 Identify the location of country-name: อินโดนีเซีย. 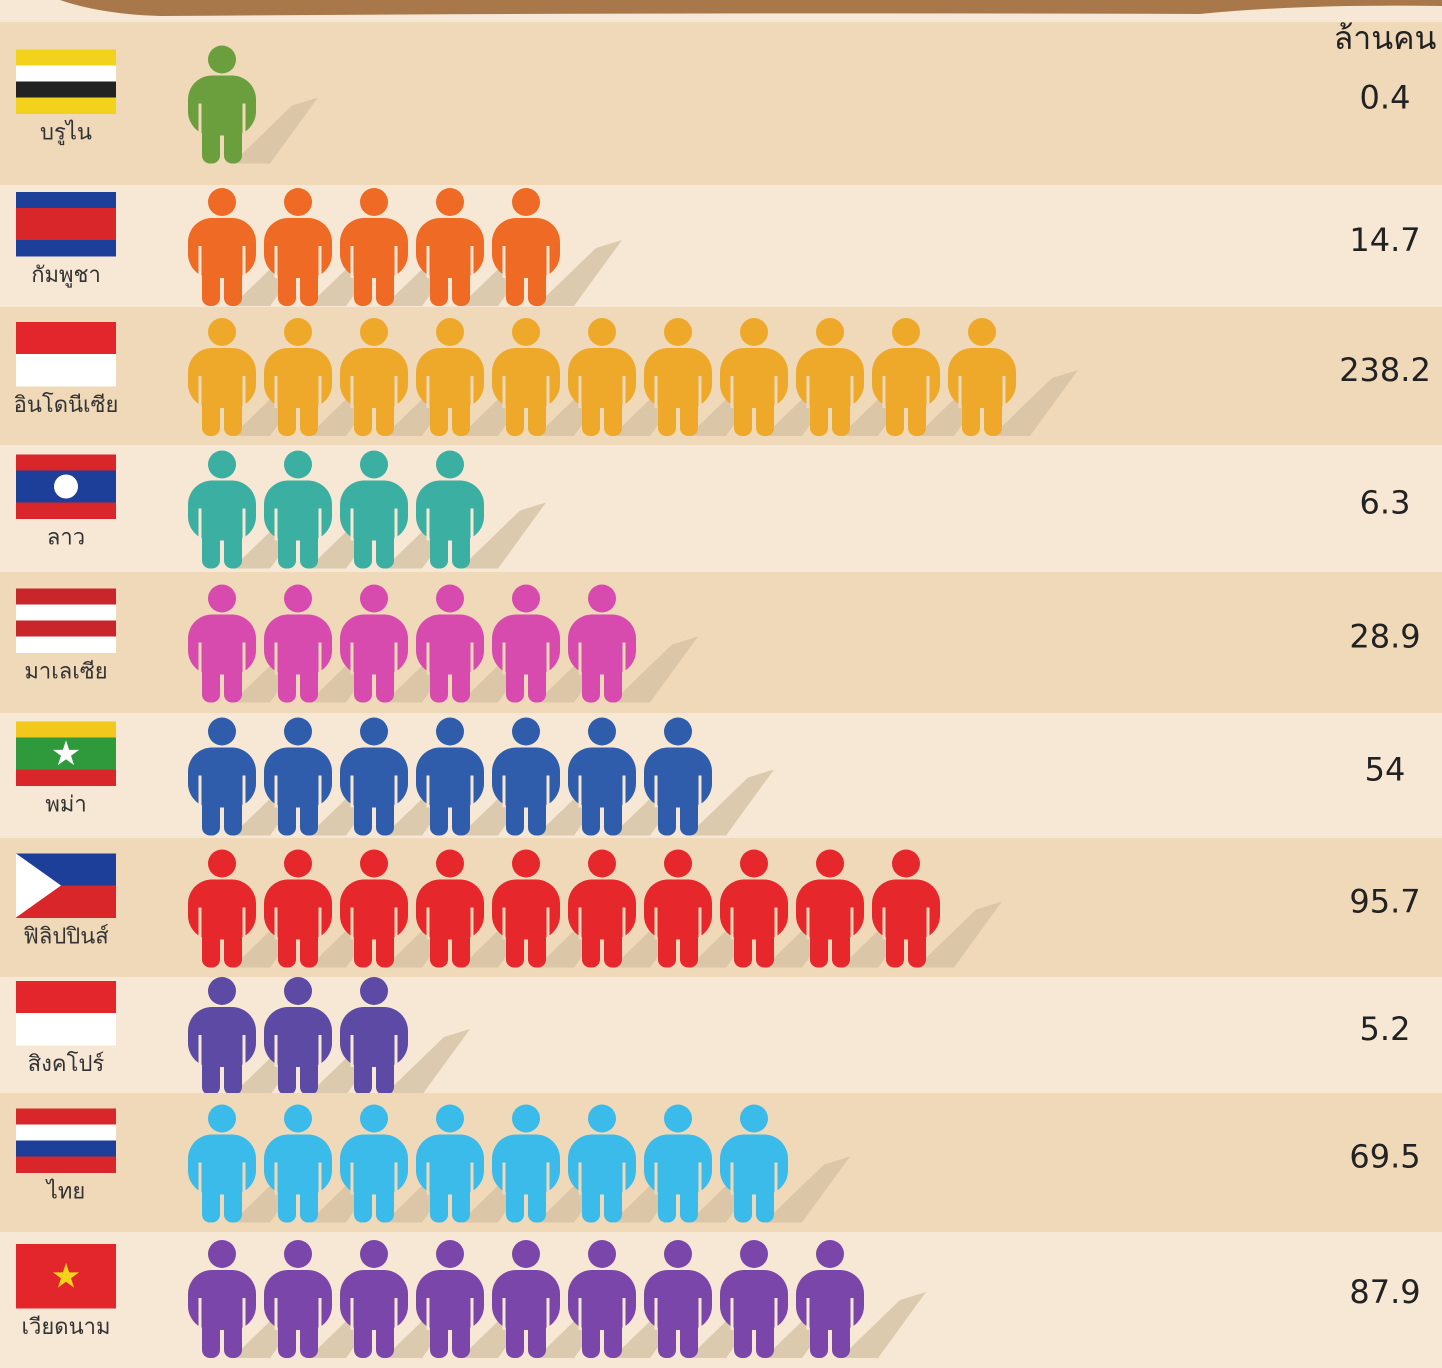
(66, 405).